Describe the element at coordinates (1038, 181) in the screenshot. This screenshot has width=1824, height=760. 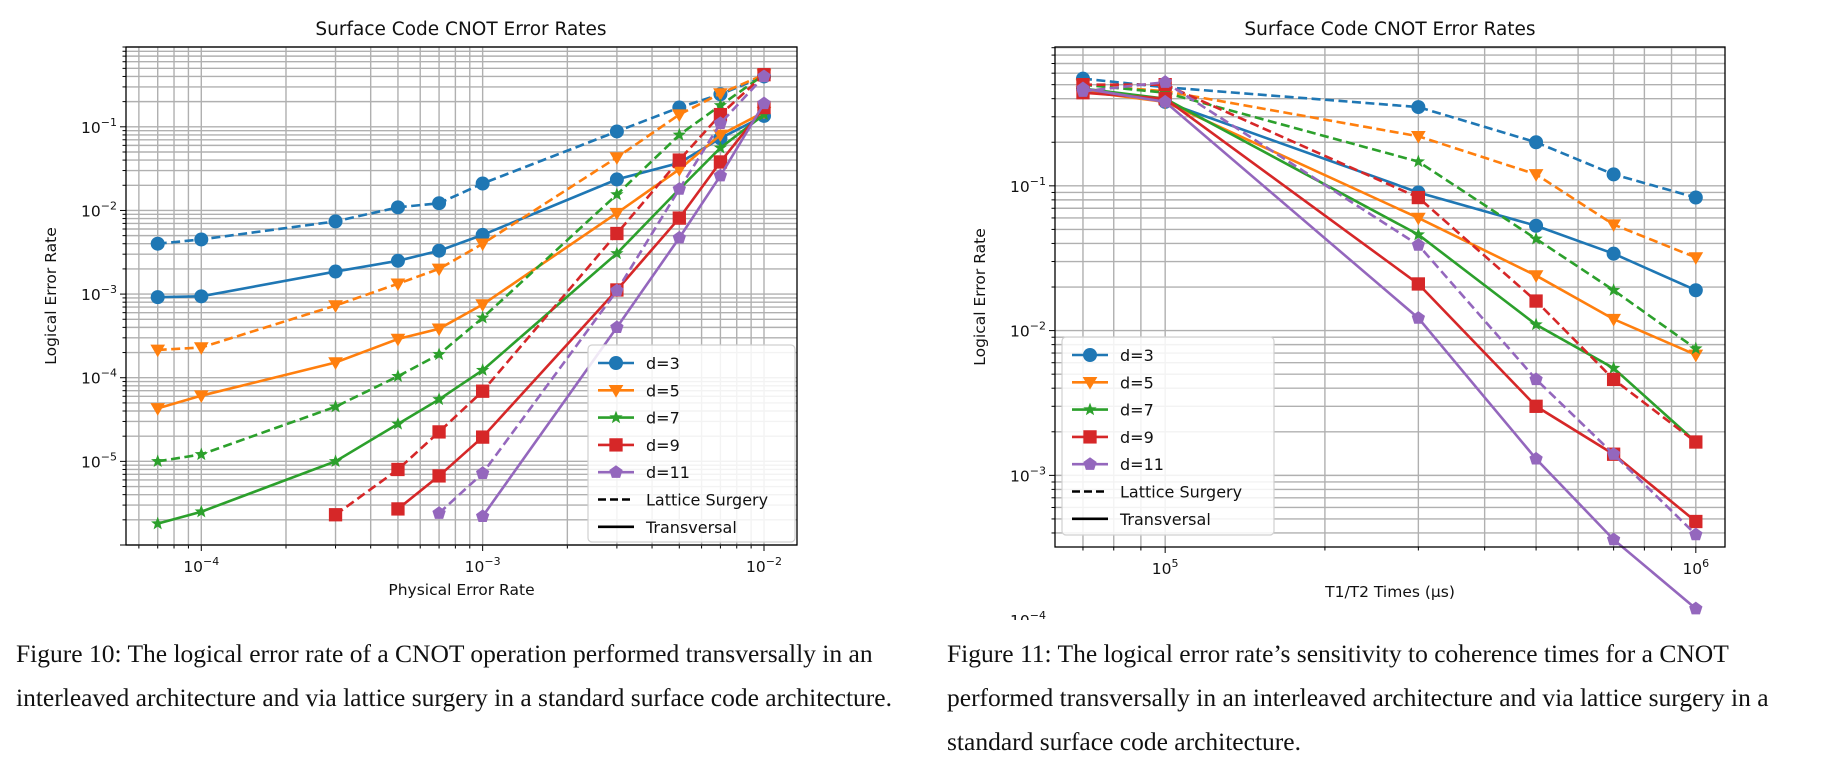
I see `tick-exponent: −1` at that location.